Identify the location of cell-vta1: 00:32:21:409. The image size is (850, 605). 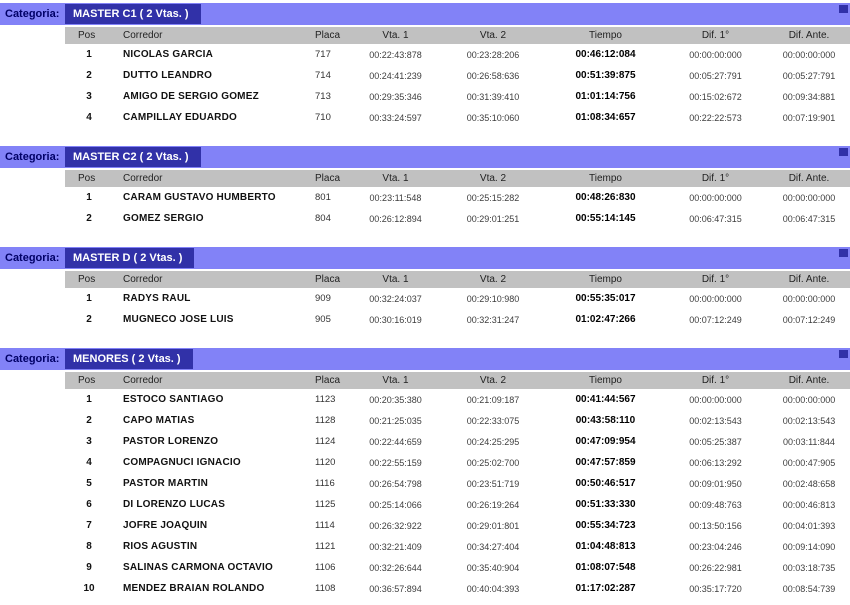
(395, 546).